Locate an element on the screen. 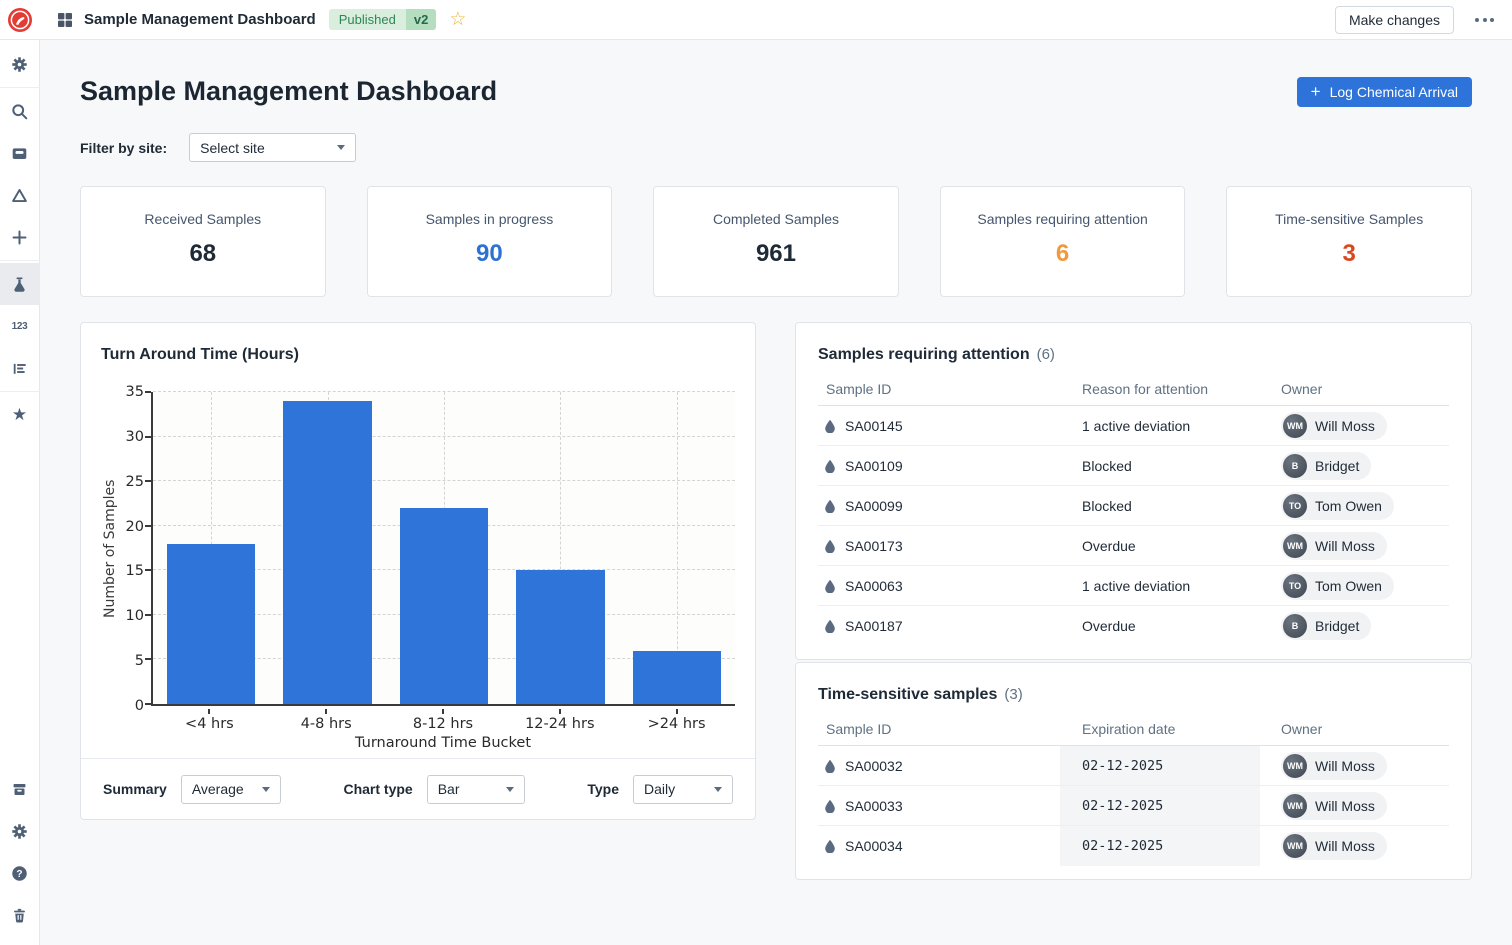  status-badge-group: Published v2 is located at coordinates (382, 19).